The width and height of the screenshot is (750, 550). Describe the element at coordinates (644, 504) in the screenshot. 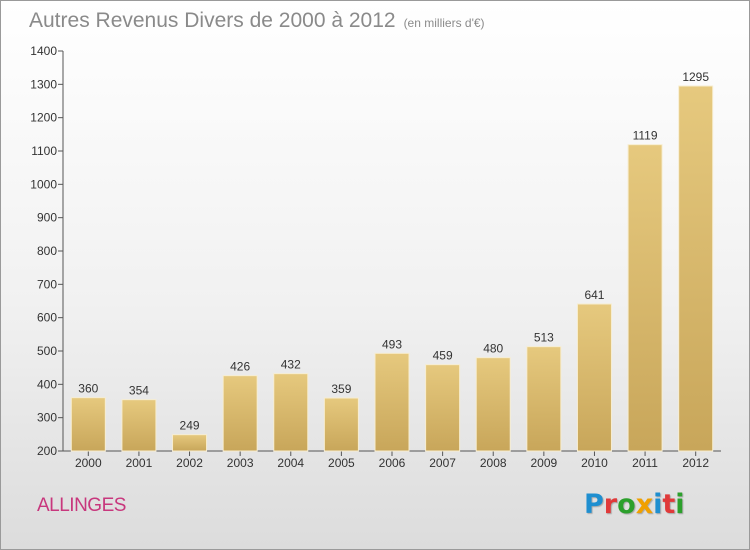

I see `logo-letter: x` at that location.